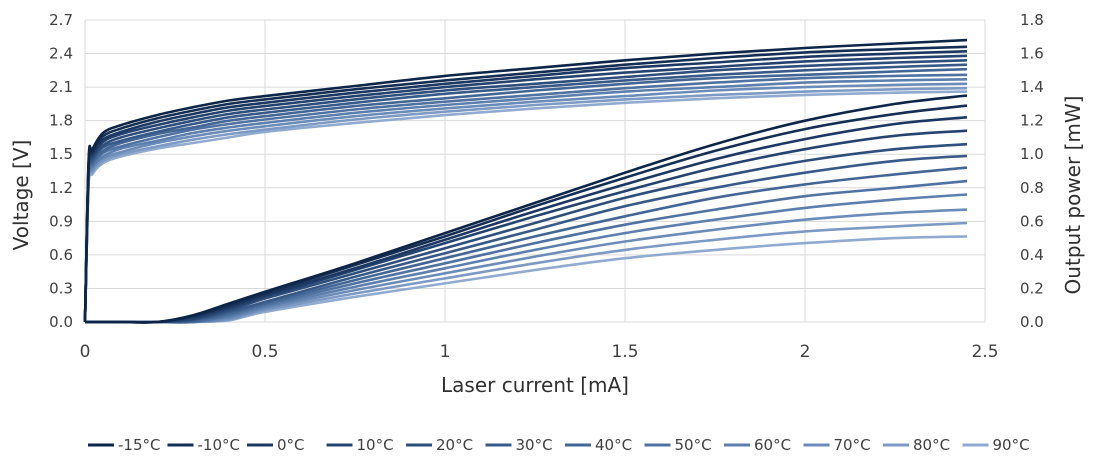 Image resolution: width=1096 pixels, height=459 pixels. What do you see at coordinates (1032, 121) in the screenshot?
I see `y-right-tick-label: 1.2` at bounding box center [1032, 121].